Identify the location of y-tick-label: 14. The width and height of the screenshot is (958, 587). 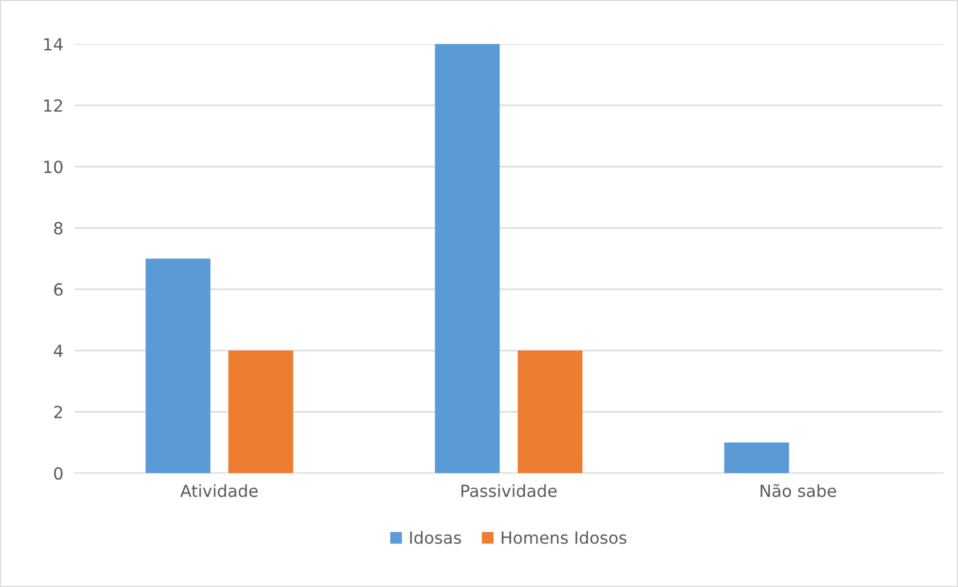
(53, 44).